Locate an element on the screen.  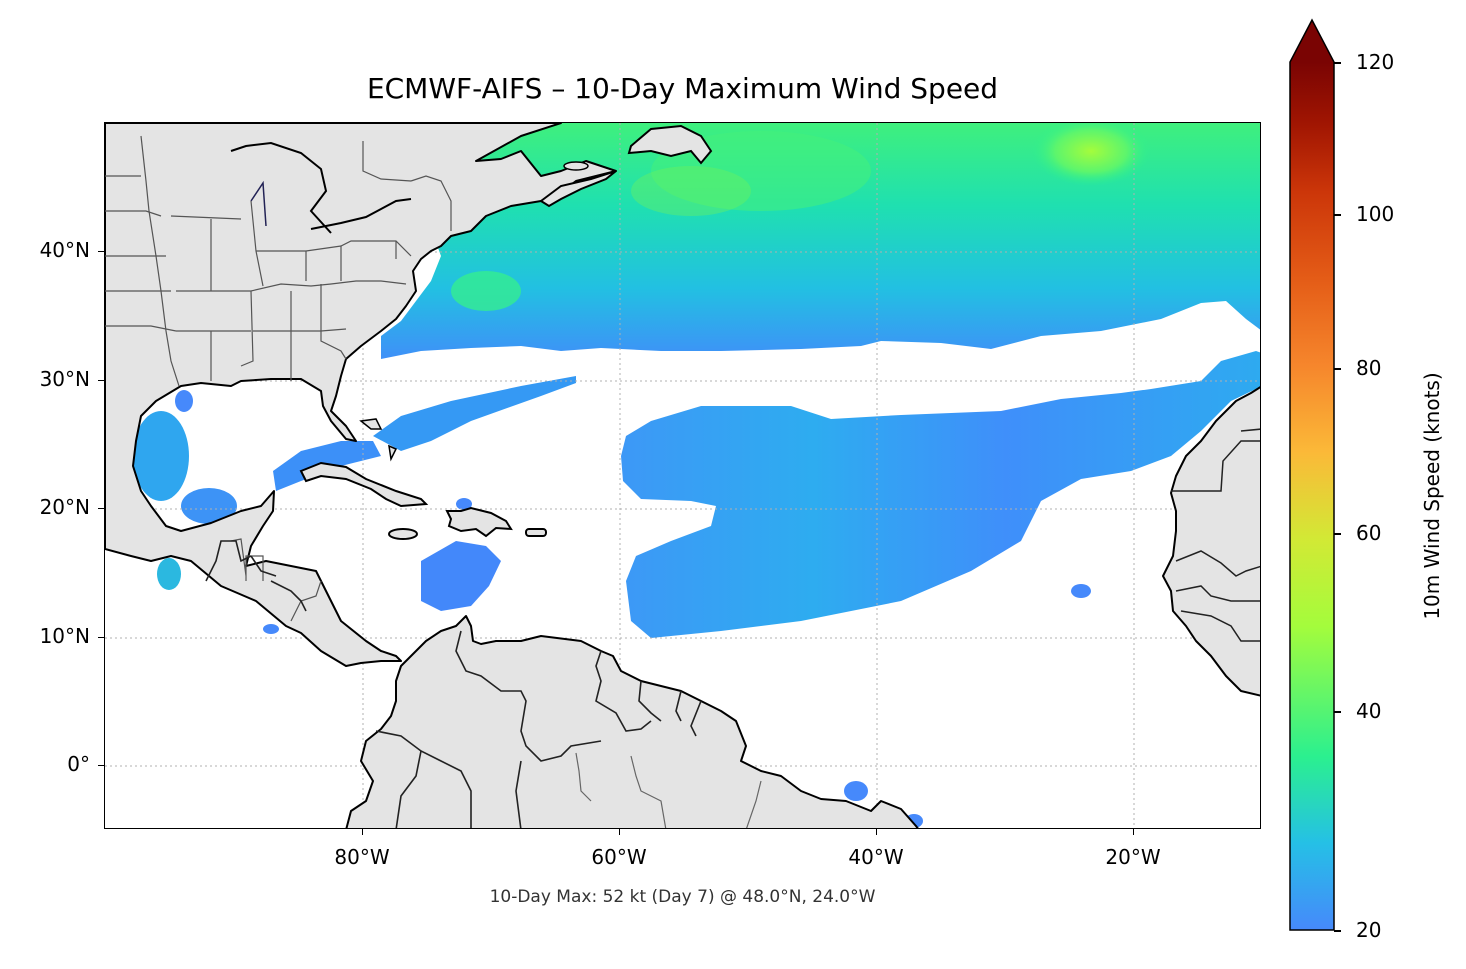
wind-field-trades is located at coordinates (940, 494).